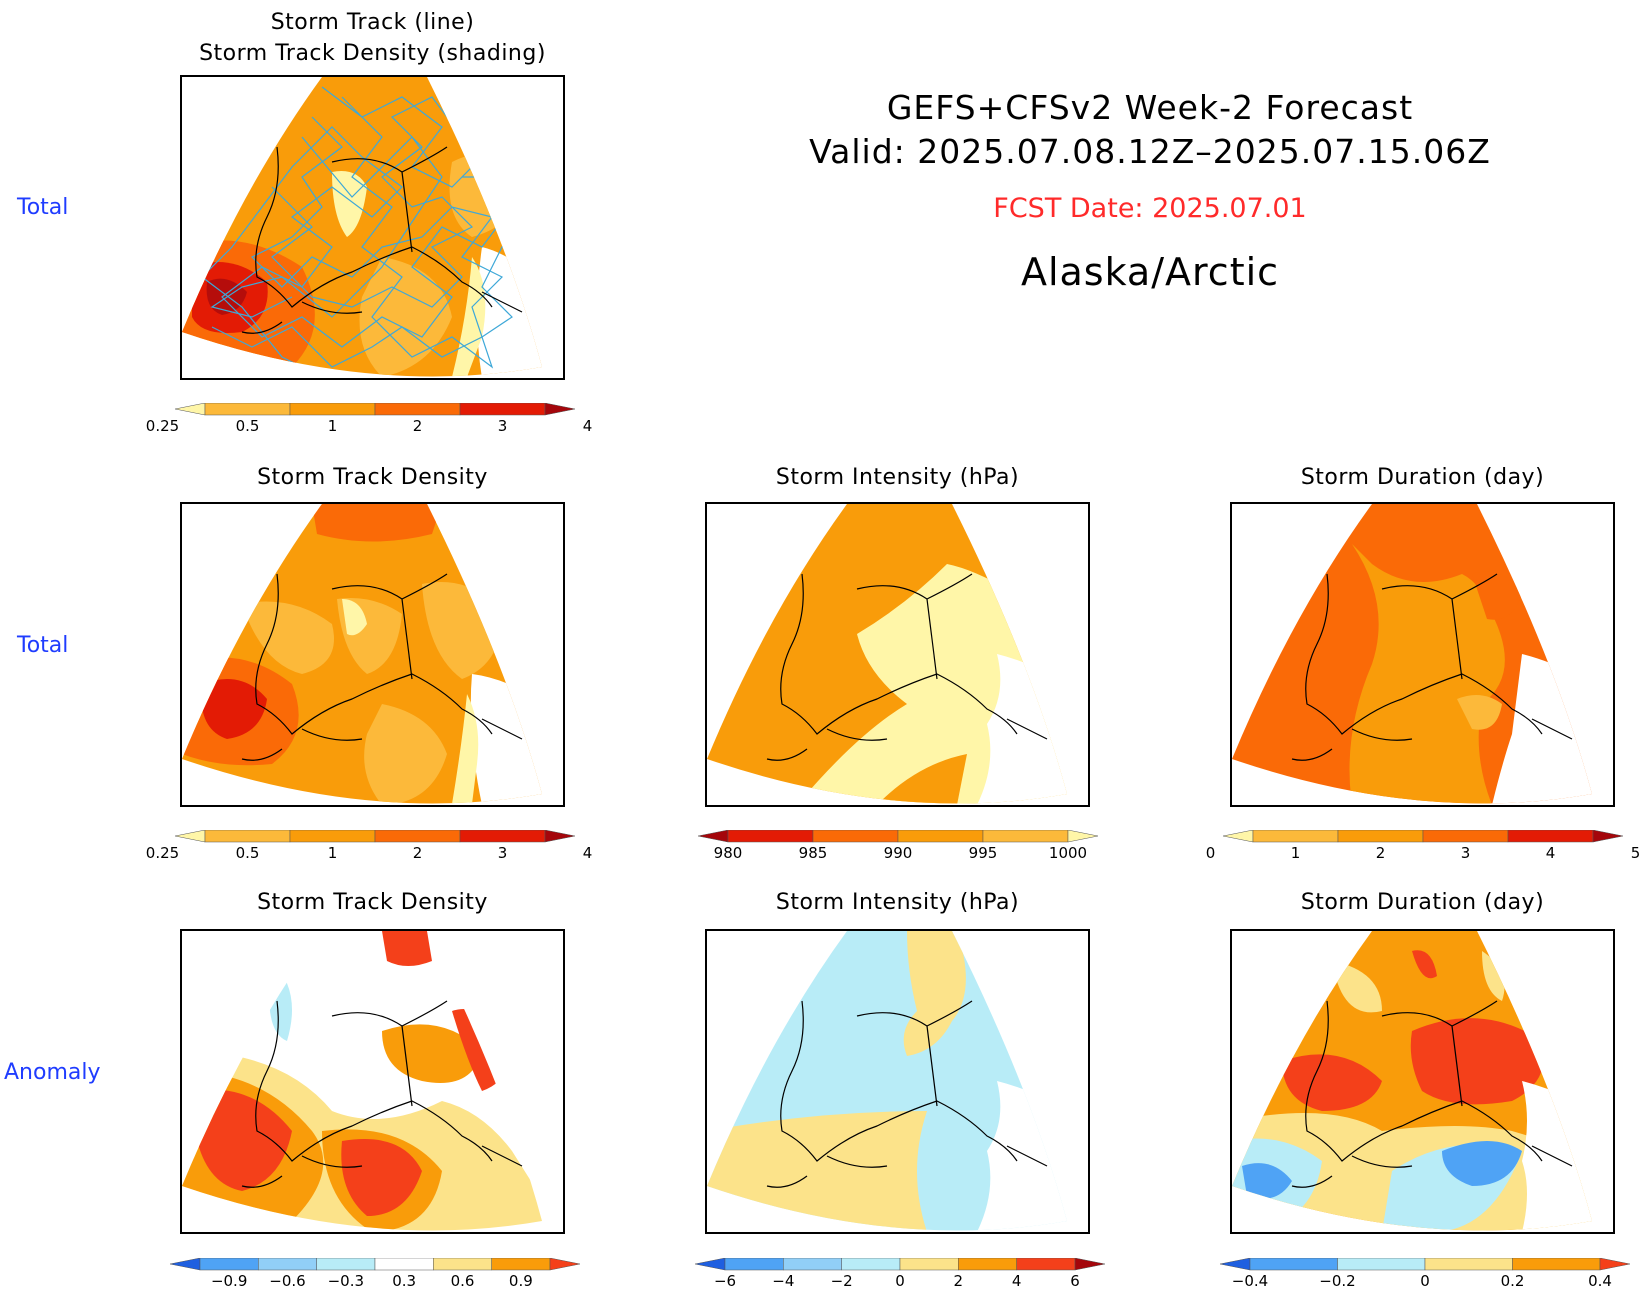  What do you see at coordinates (897, 477) in the screenshot?
I see `panel-title-intensity-total: Storm Intensity (hPa)` at bounding box center [897, 477].